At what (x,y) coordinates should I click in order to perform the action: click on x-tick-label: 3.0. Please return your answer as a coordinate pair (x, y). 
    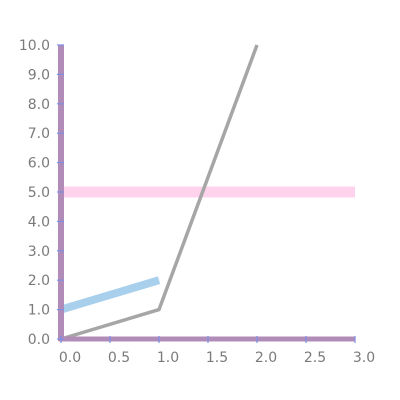
    Looking at the image, I should click on (364, 358).